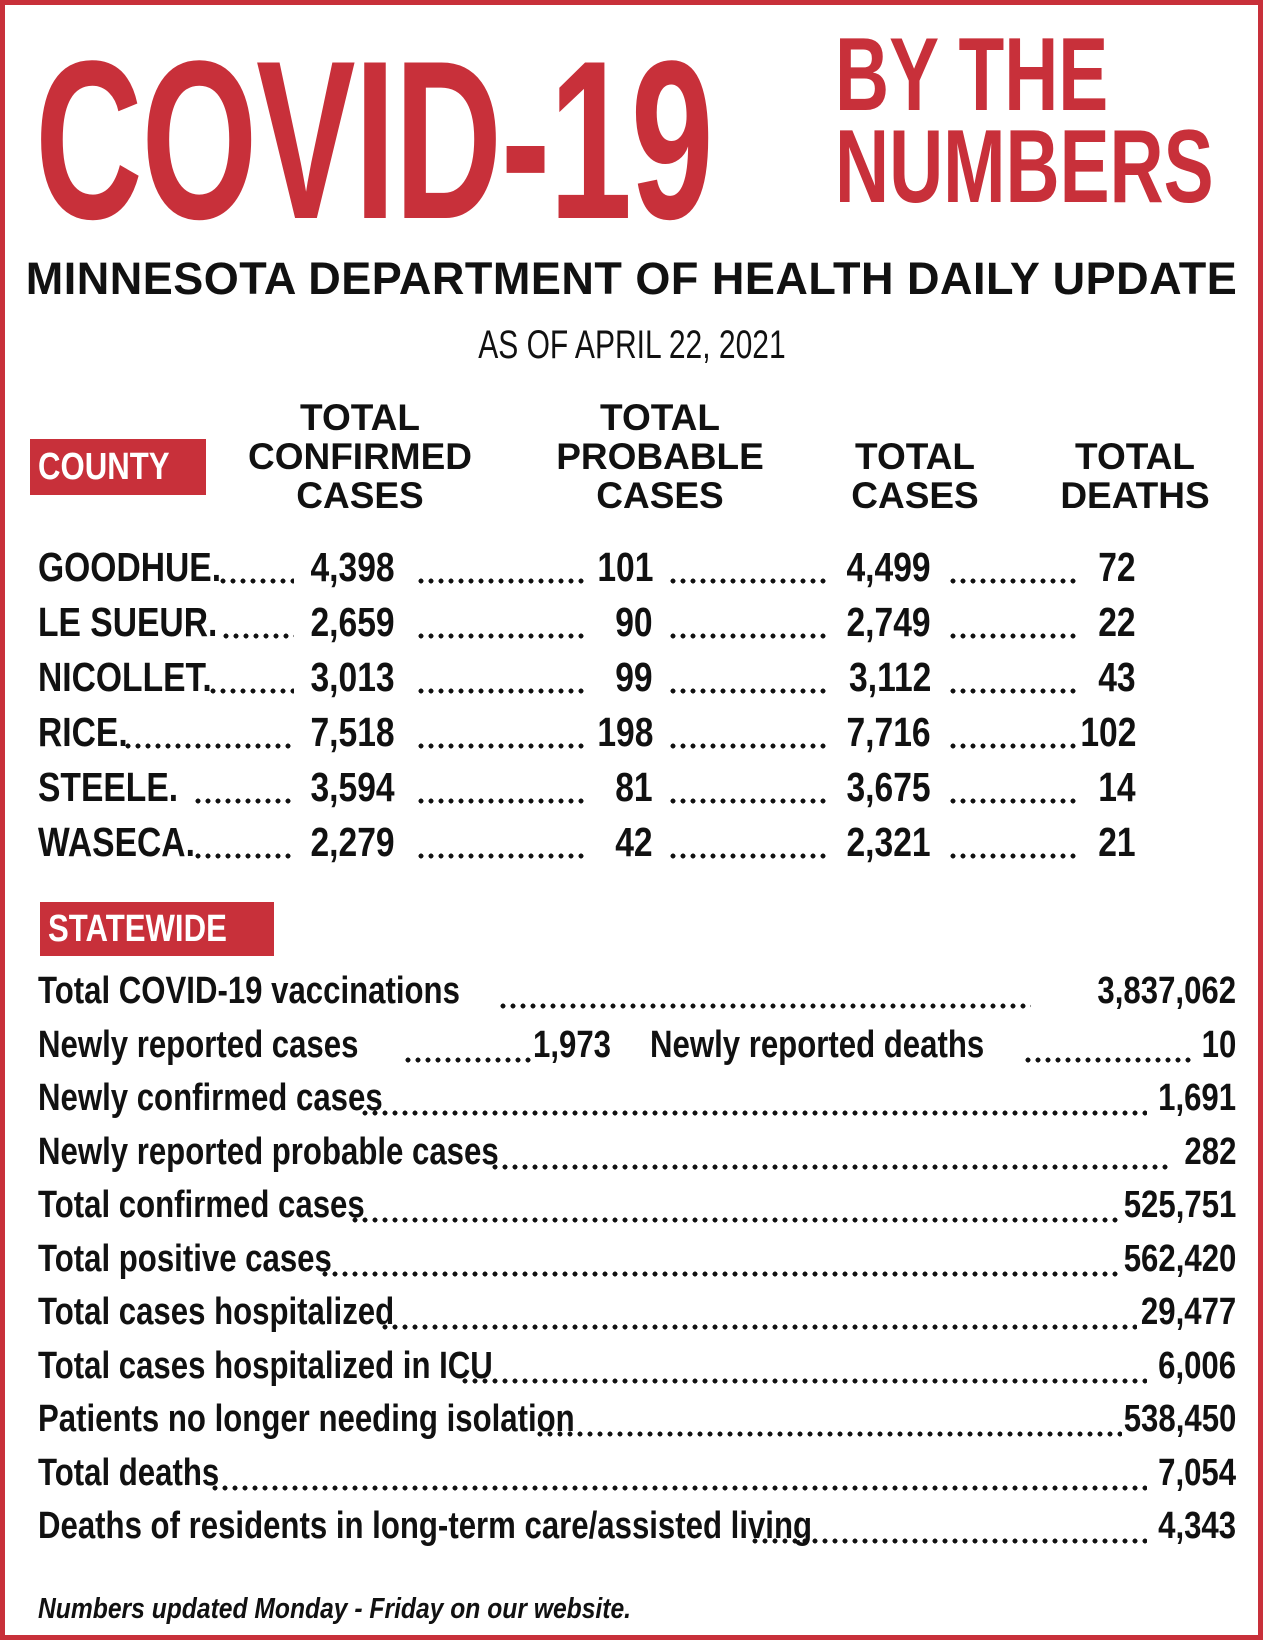 Image resolution: width=1263 pixels, height=1640 pixels. Describe the element at coordinates (1117, 787) in the screenshot. I see `county-deaths-value: 14` at that location.